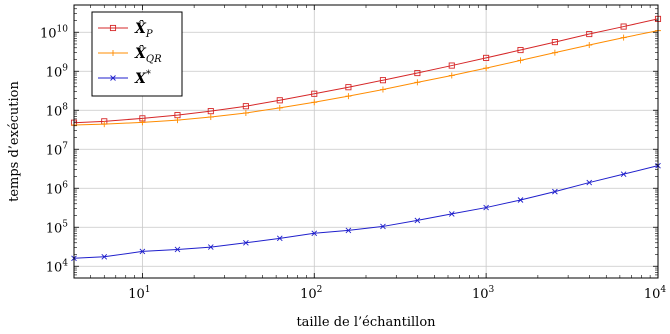 This screenshot has height=334, width=670. I want to click on legend: X̂P X̂QR X*, so click(137, 54).